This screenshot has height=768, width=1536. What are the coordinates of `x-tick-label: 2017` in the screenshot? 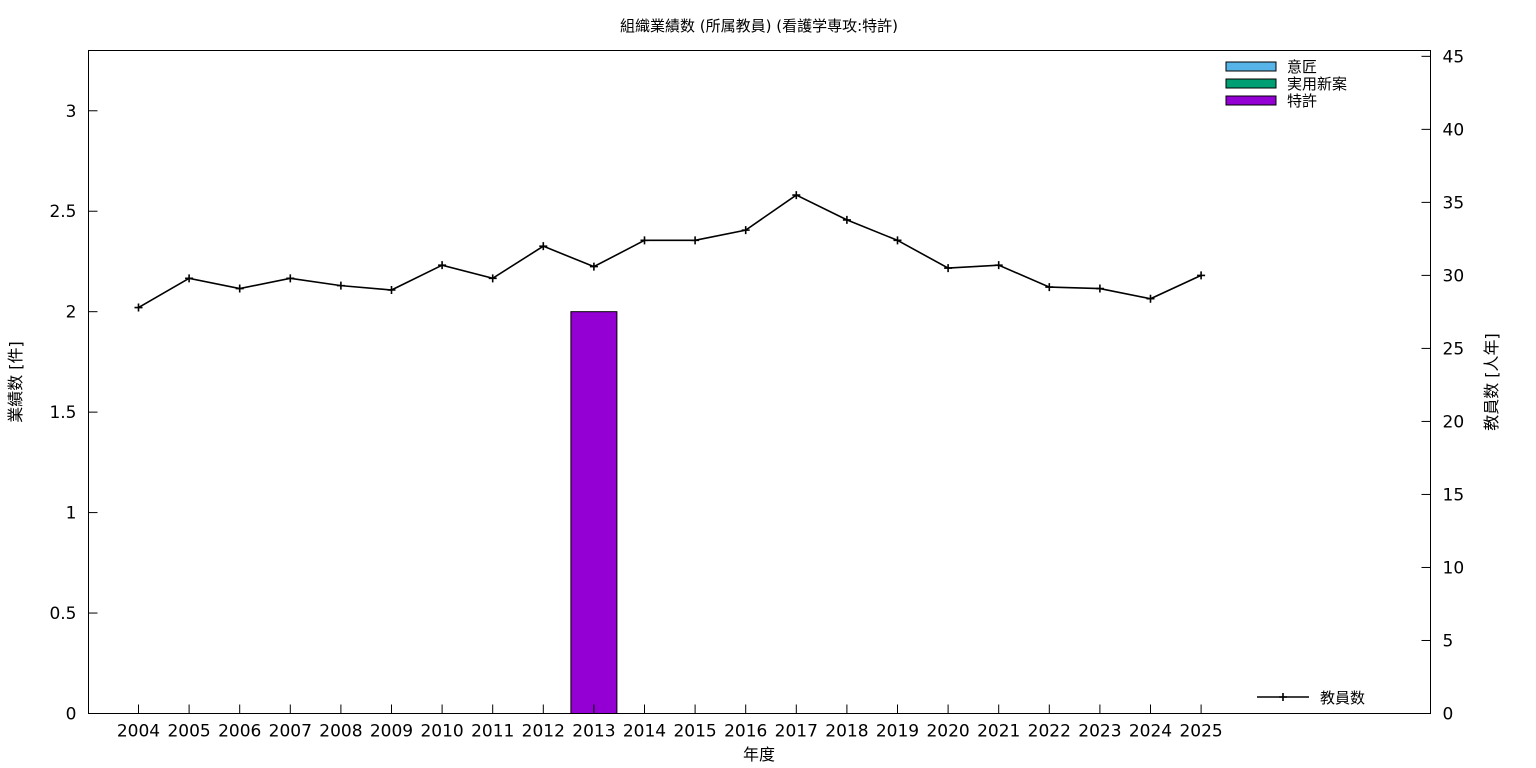 It's located at (796, 732).